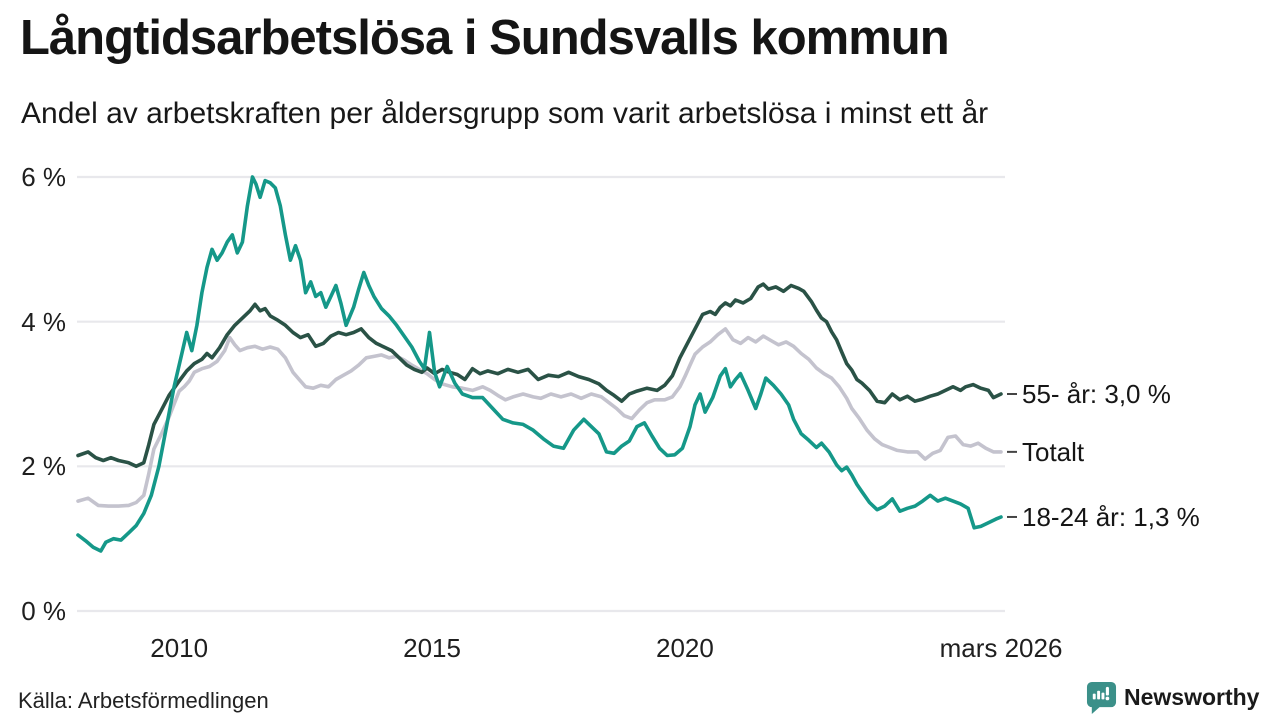 The width and height of the screenshot is (1280, 720). What do you see at coordinates (684, 648) in the screenshot?
I see `x-tick-label: 2020` at bounding box center [684, 648].